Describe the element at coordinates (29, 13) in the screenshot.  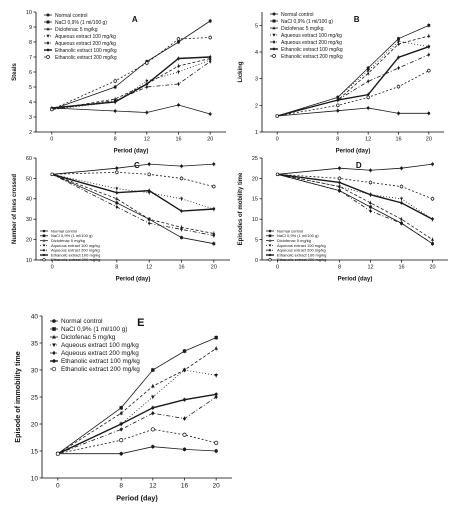
I see `y-tick-label: 10` at that location.